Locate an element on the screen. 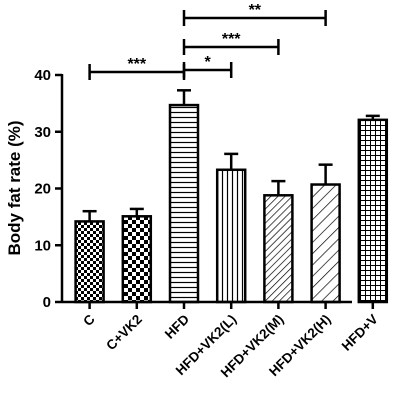  significance-label: ** is located at coordinates (255, 10).